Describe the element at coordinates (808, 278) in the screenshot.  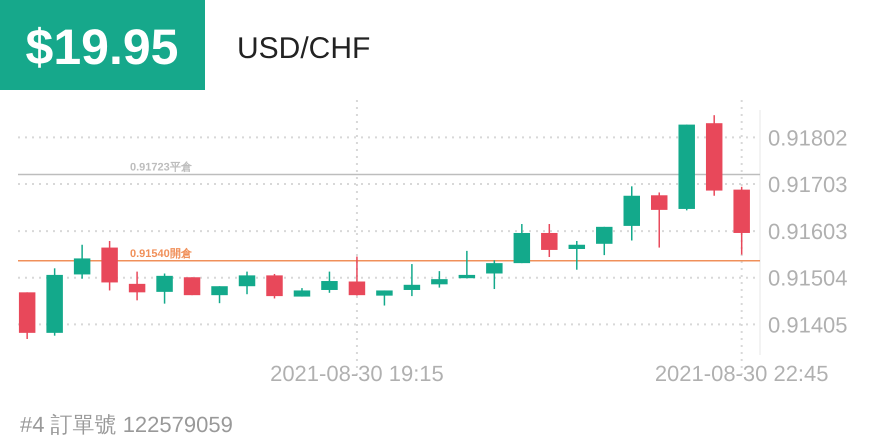
I see `y-tick-label: 0.91504` at that location.